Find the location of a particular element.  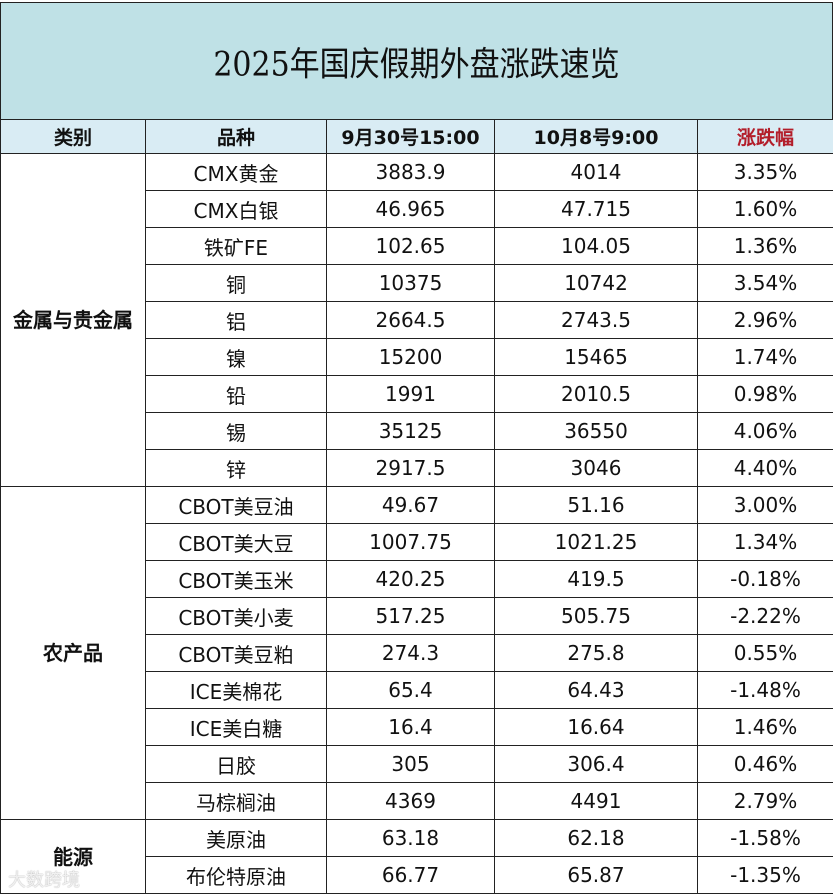

header-change: 涨跌幅 is located at coordinates (765, 136).